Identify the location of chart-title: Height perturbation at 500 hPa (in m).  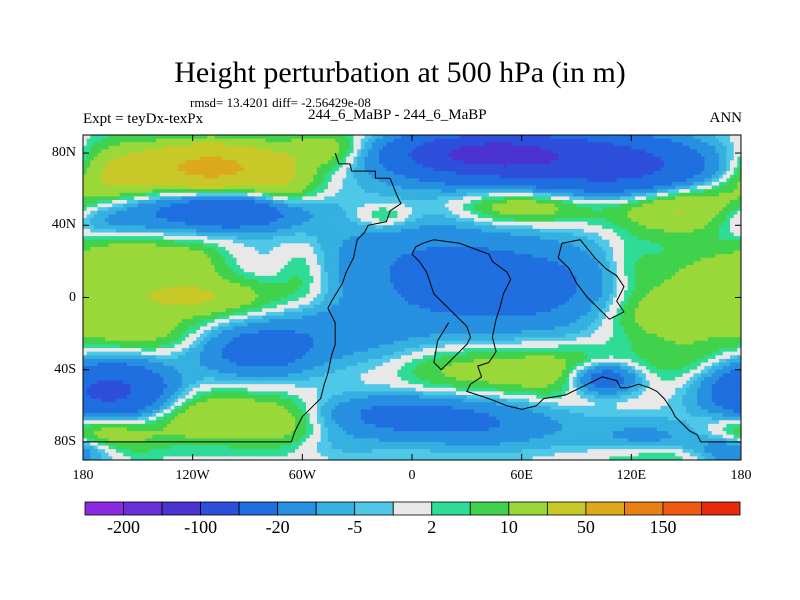
(400, 72).